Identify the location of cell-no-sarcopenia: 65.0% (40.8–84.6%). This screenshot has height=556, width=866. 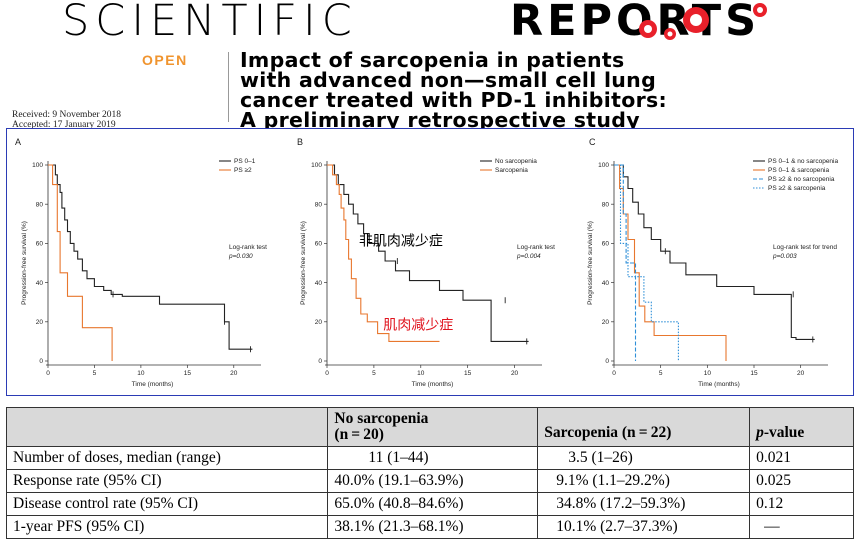
(433, 504).